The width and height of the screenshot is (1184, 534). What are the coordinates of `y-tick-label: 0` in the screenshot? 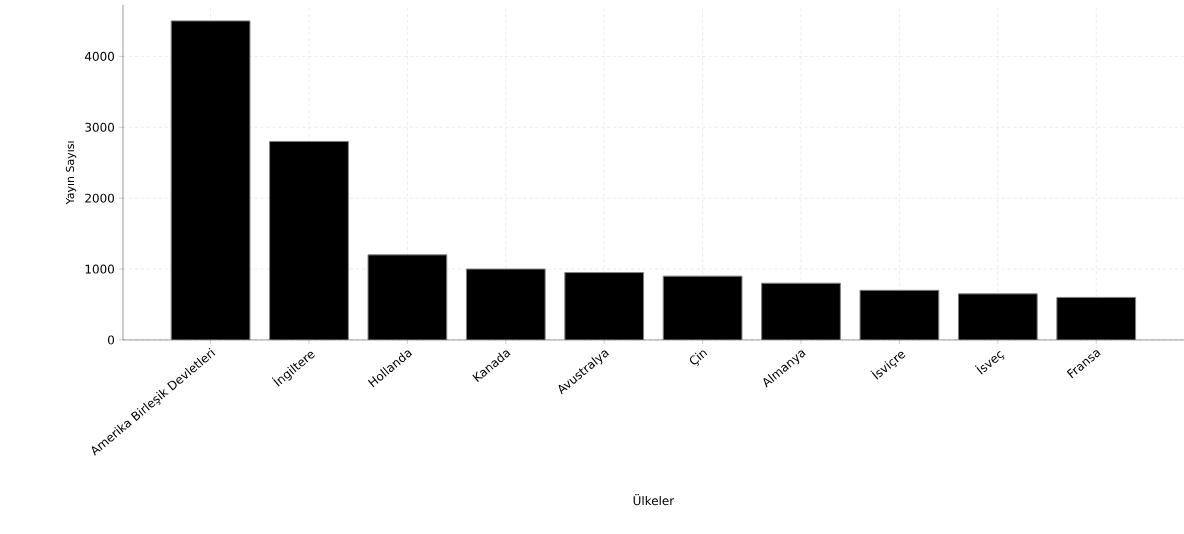 It's located at (111, 340).